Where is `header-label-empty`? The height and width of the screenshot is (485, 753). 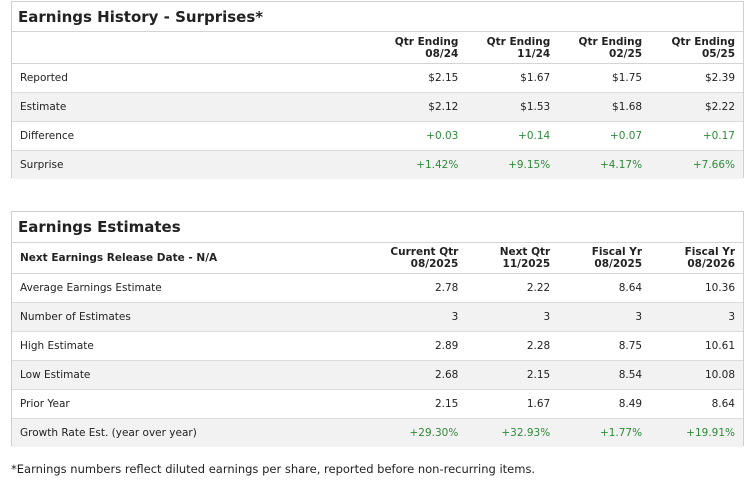
header-label-empty is located at coordinates (193, 48).